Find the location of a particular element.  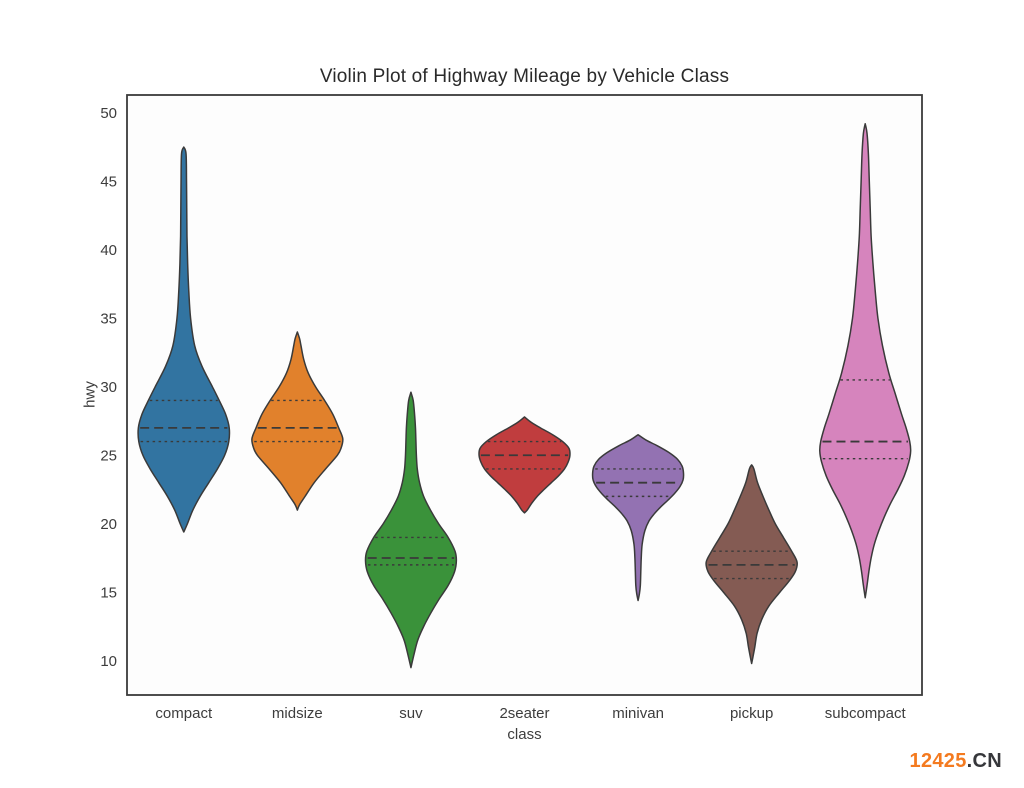

xtick-midsize: midsize is located at coordinates (297, 713).